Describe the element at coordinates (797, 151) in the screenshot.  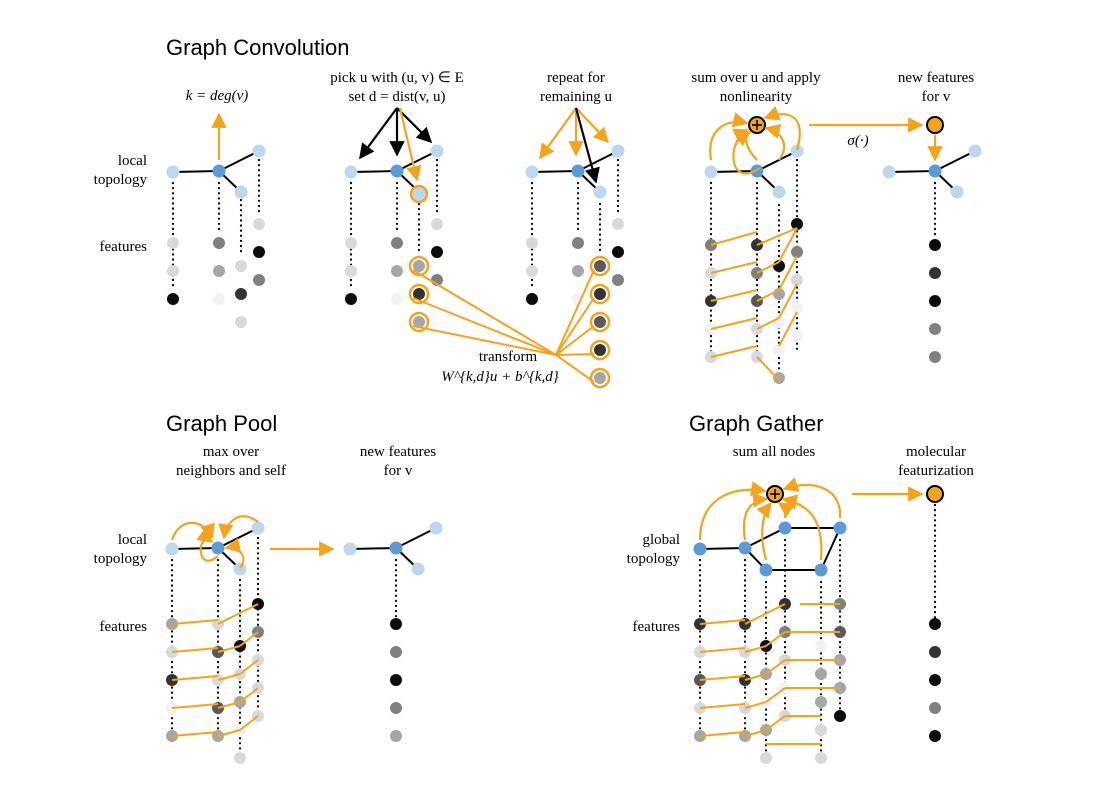
I see `conv4-neighbor-node` at that location.